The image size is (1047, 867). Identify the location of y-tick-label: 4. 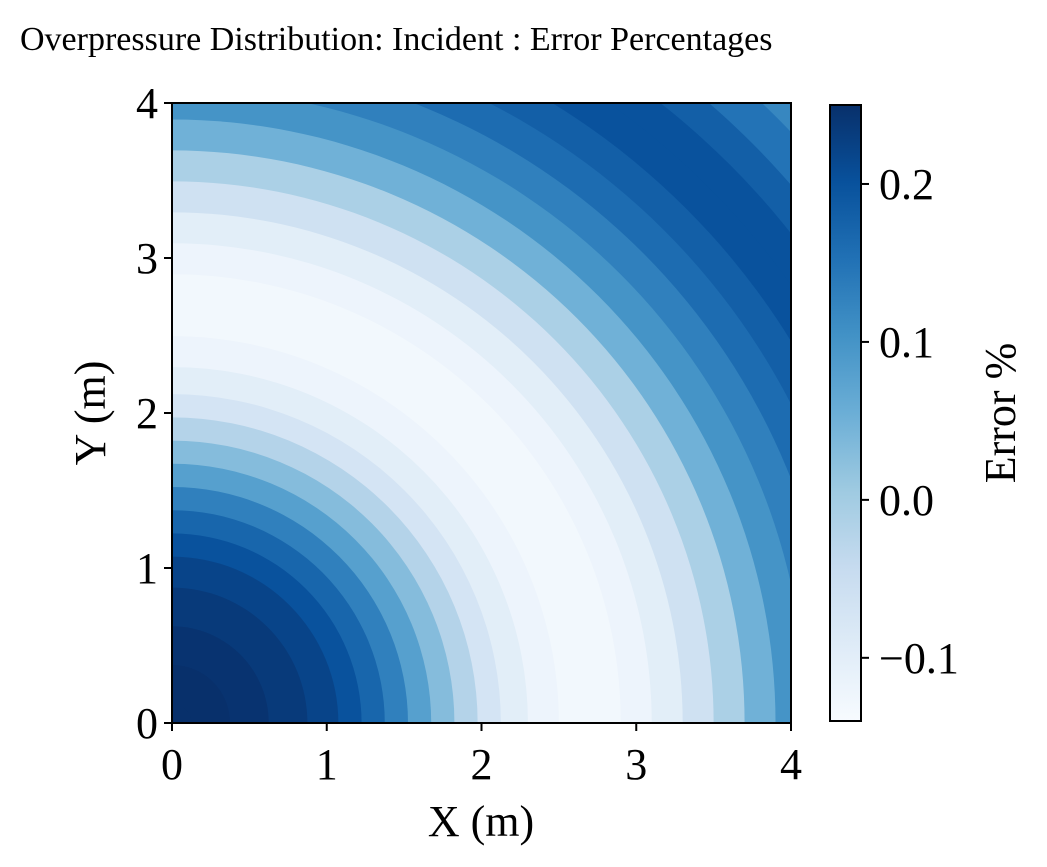
(147, 103).